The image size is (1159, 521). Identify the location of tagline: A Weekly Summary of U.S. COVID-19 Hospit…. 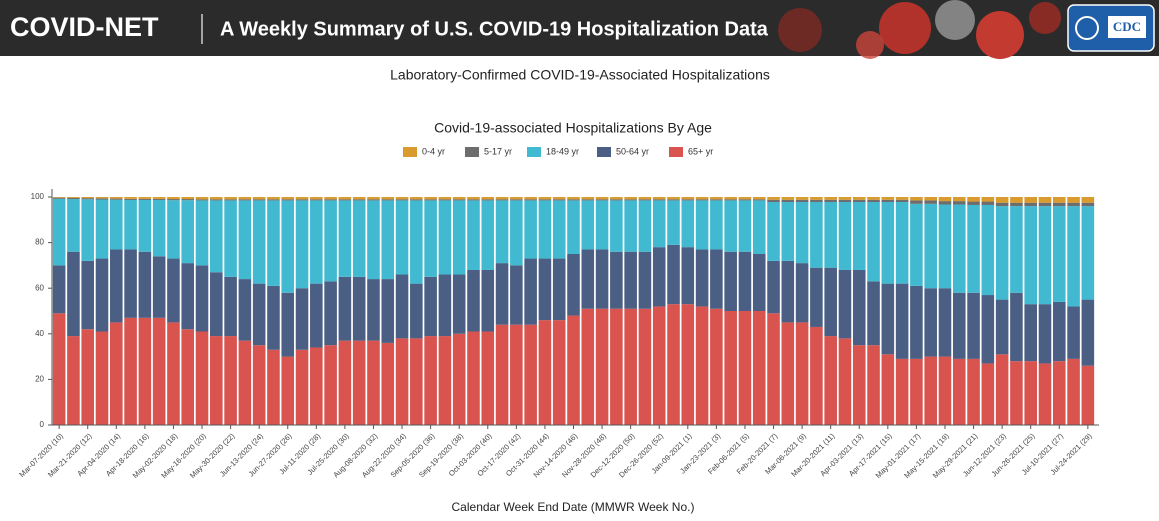
(494, 29).